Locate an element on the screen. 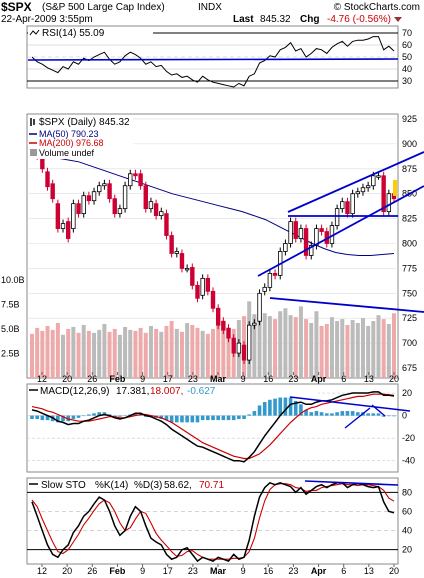 The image size is (424, 578). sto-legend-d-val: 70.71 is located at coordinates (211, 485).